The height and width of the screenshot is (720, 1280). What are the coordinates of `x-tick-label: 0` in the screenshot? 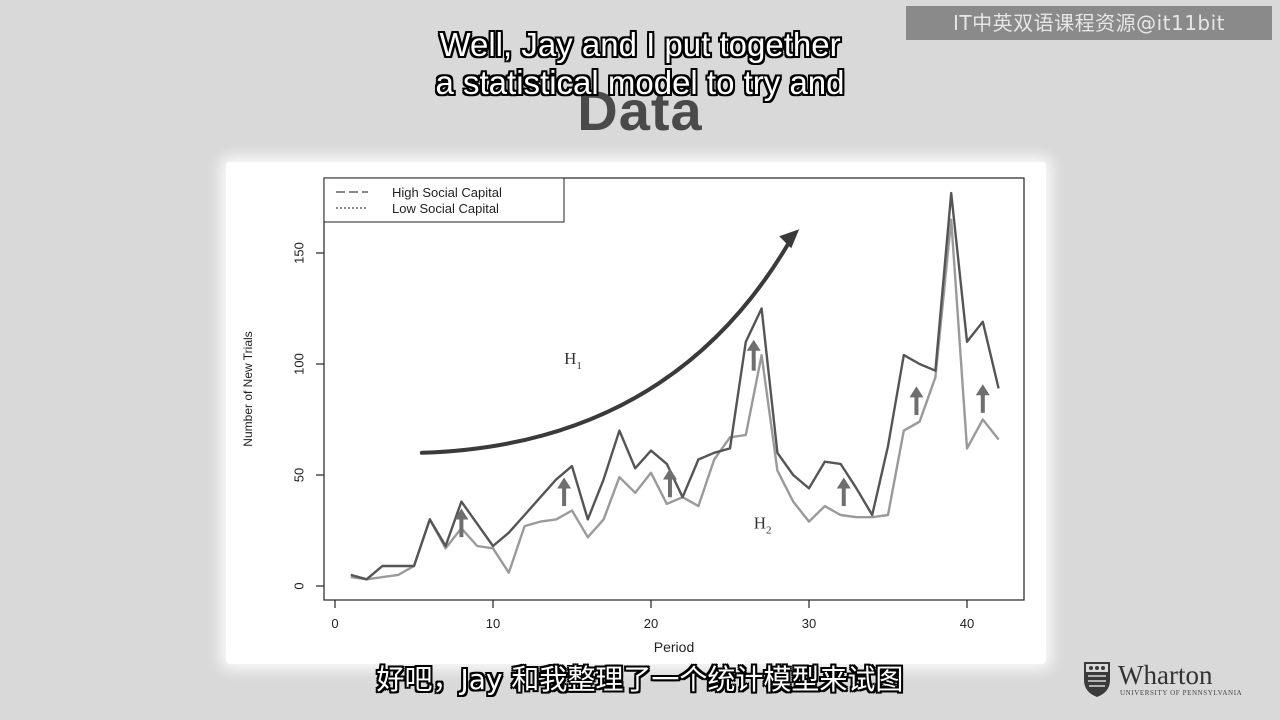 It's located at (334, 623).